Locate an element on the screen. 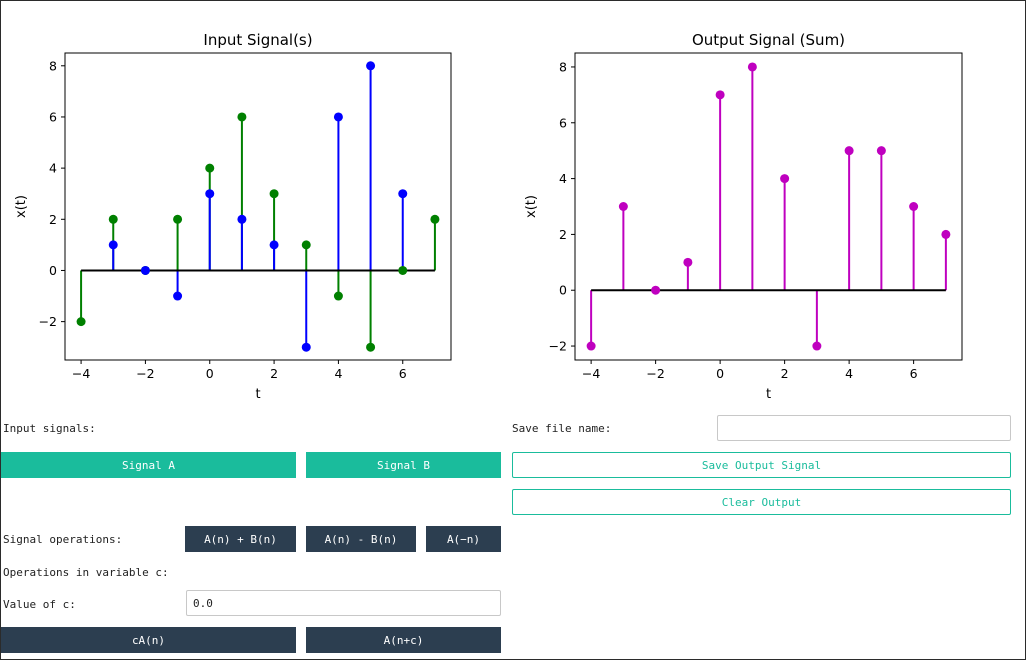 This screenshot has height=660, width=1026. subtract-signals-button: A(n) - B(n) is located at coordinates (361, 539).